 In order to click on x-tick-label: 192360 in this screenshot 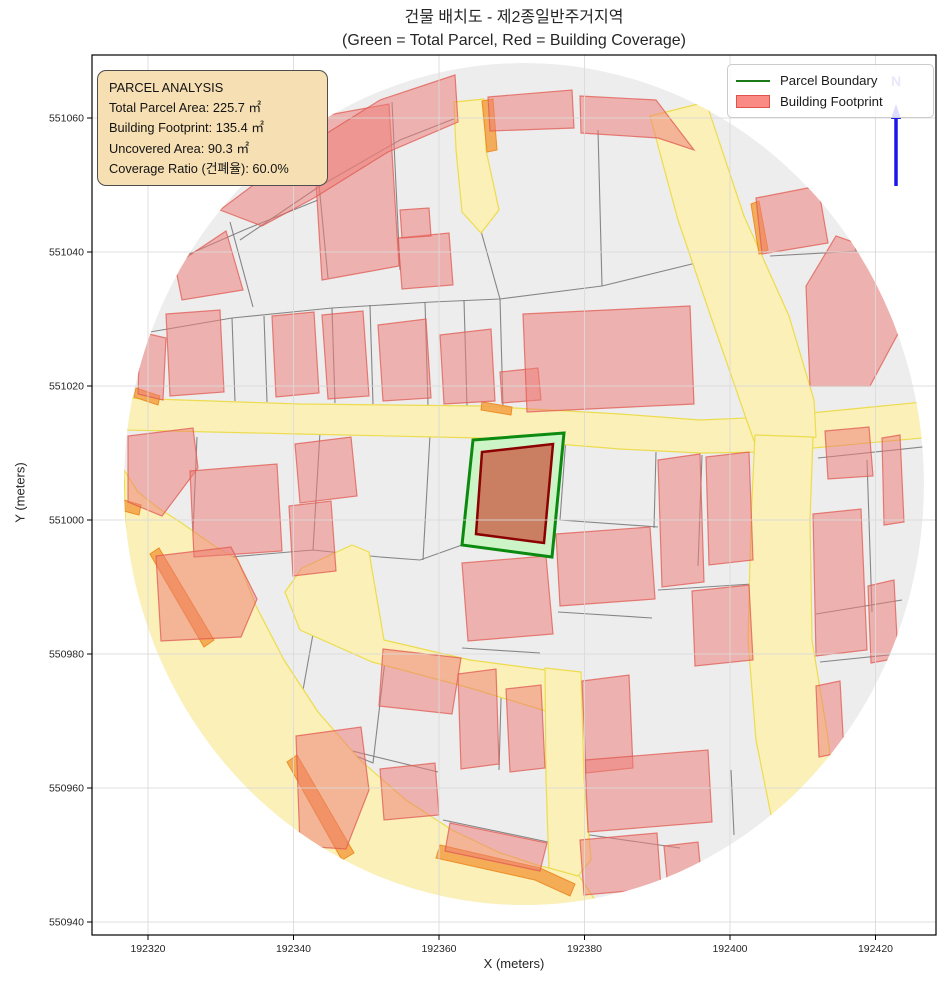, I will do `click(438, 949)`.